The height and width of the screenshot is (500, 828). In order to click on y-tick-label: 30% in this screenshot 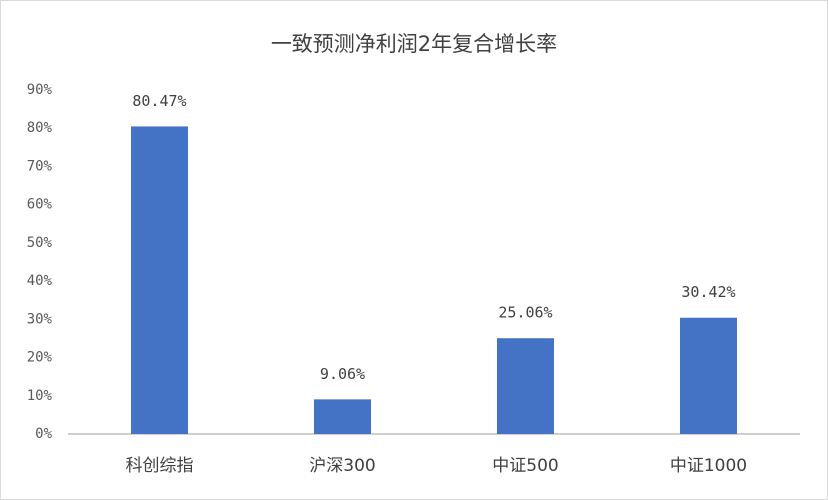, I will do `click(40, 319)`.